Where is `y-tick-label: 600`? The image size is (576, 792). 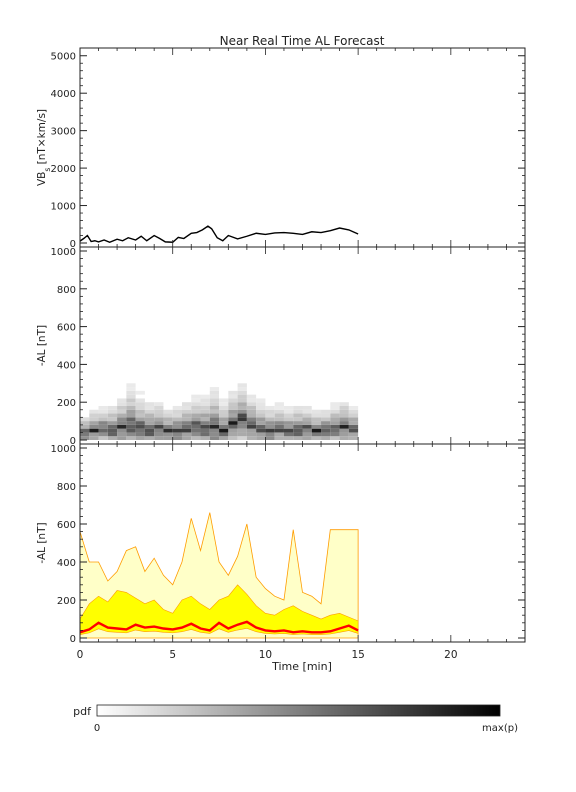
y-tick-label: 600 is located at coordinates (66, 525).